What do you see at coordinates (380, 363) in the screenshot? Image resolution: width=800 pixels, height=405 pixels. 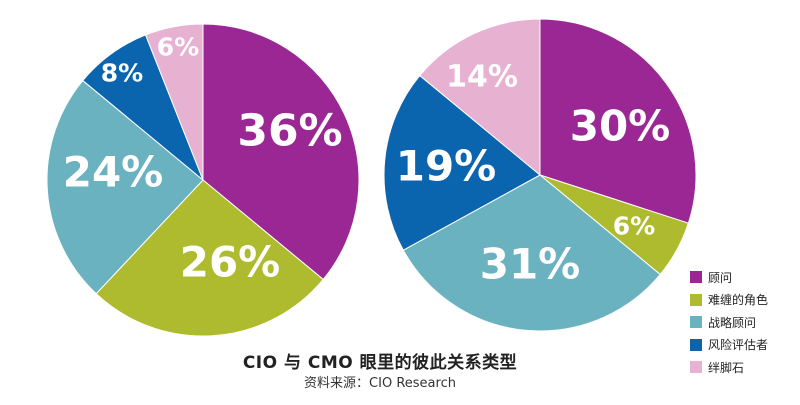 I see `chart-title: CIO 与 CMO 眼里的彼此关系类型` at bounding box center [380, 363].